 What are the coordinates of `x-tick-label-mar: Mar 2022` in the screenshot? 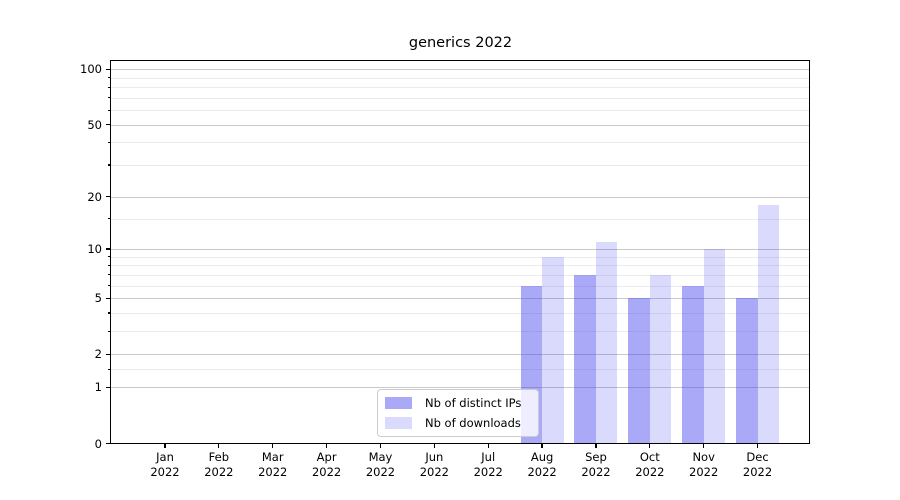 It's located at (273, 464).